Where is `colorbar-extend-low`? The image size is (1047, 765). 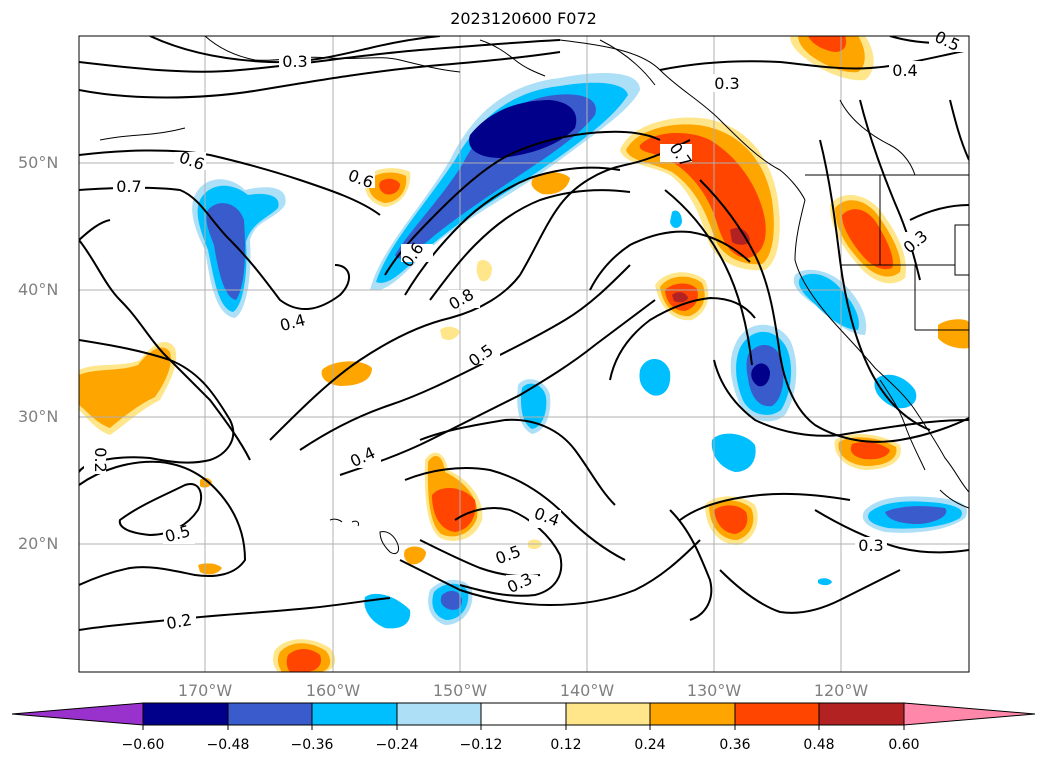
colorbar-extend-low is located at coordinates (77, 714).